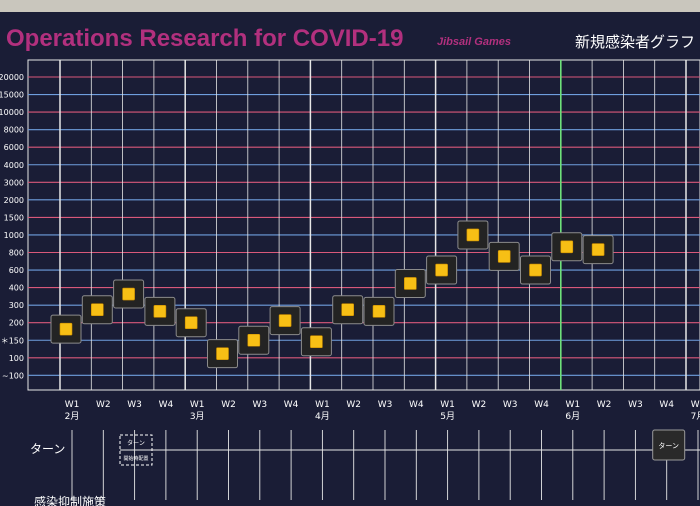 The image size is (700, 506). I want to click on y-tick-label: 1000, so click(14, 235).